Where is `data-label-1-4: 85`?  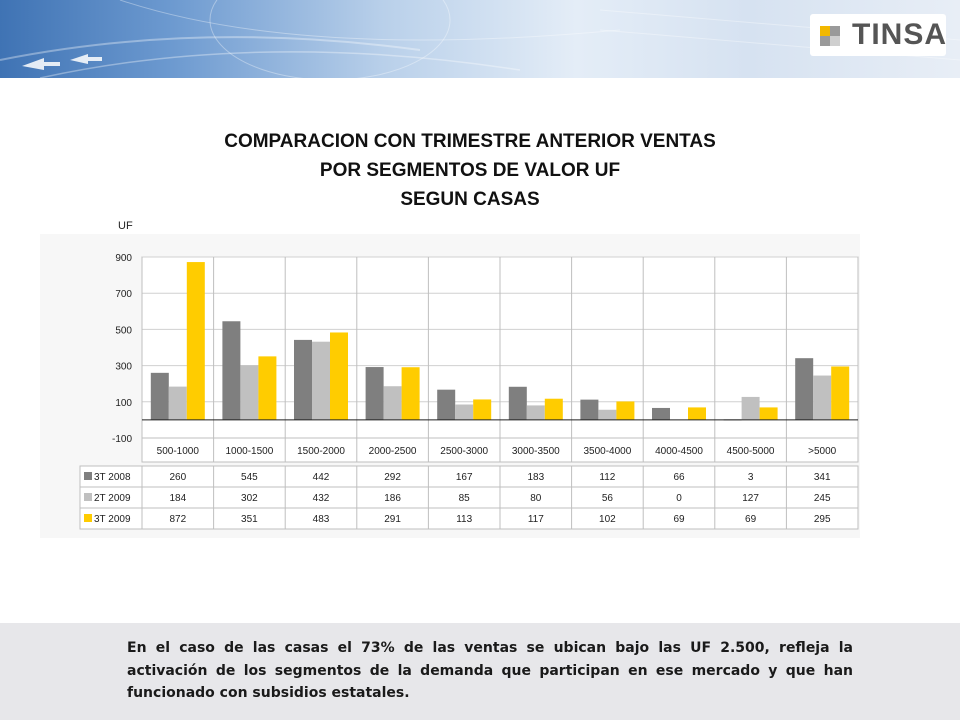
data-label-1-4: 85 is located at coordinates (465, 498).